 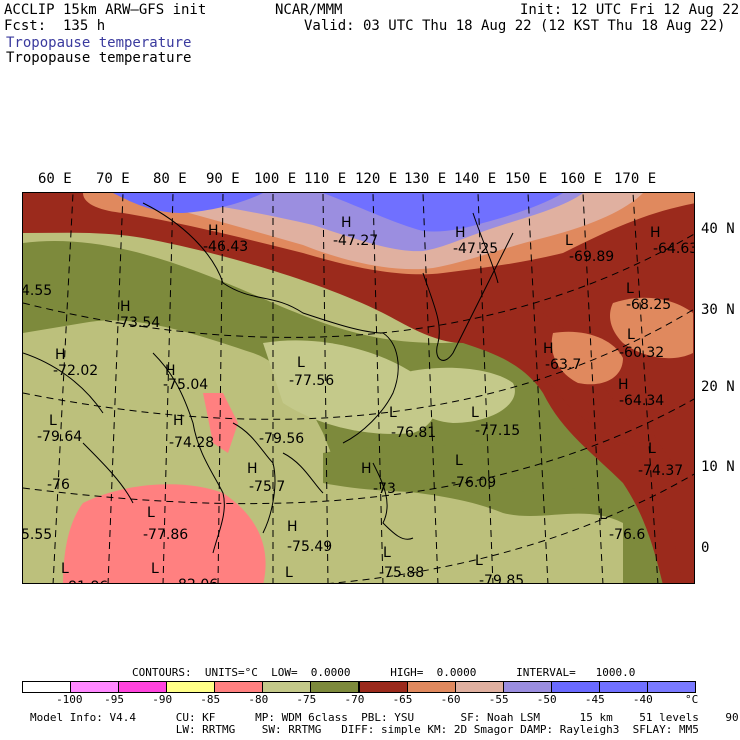 I want to click on org-label: NCAR/MMM, so click(x=309, y=10).